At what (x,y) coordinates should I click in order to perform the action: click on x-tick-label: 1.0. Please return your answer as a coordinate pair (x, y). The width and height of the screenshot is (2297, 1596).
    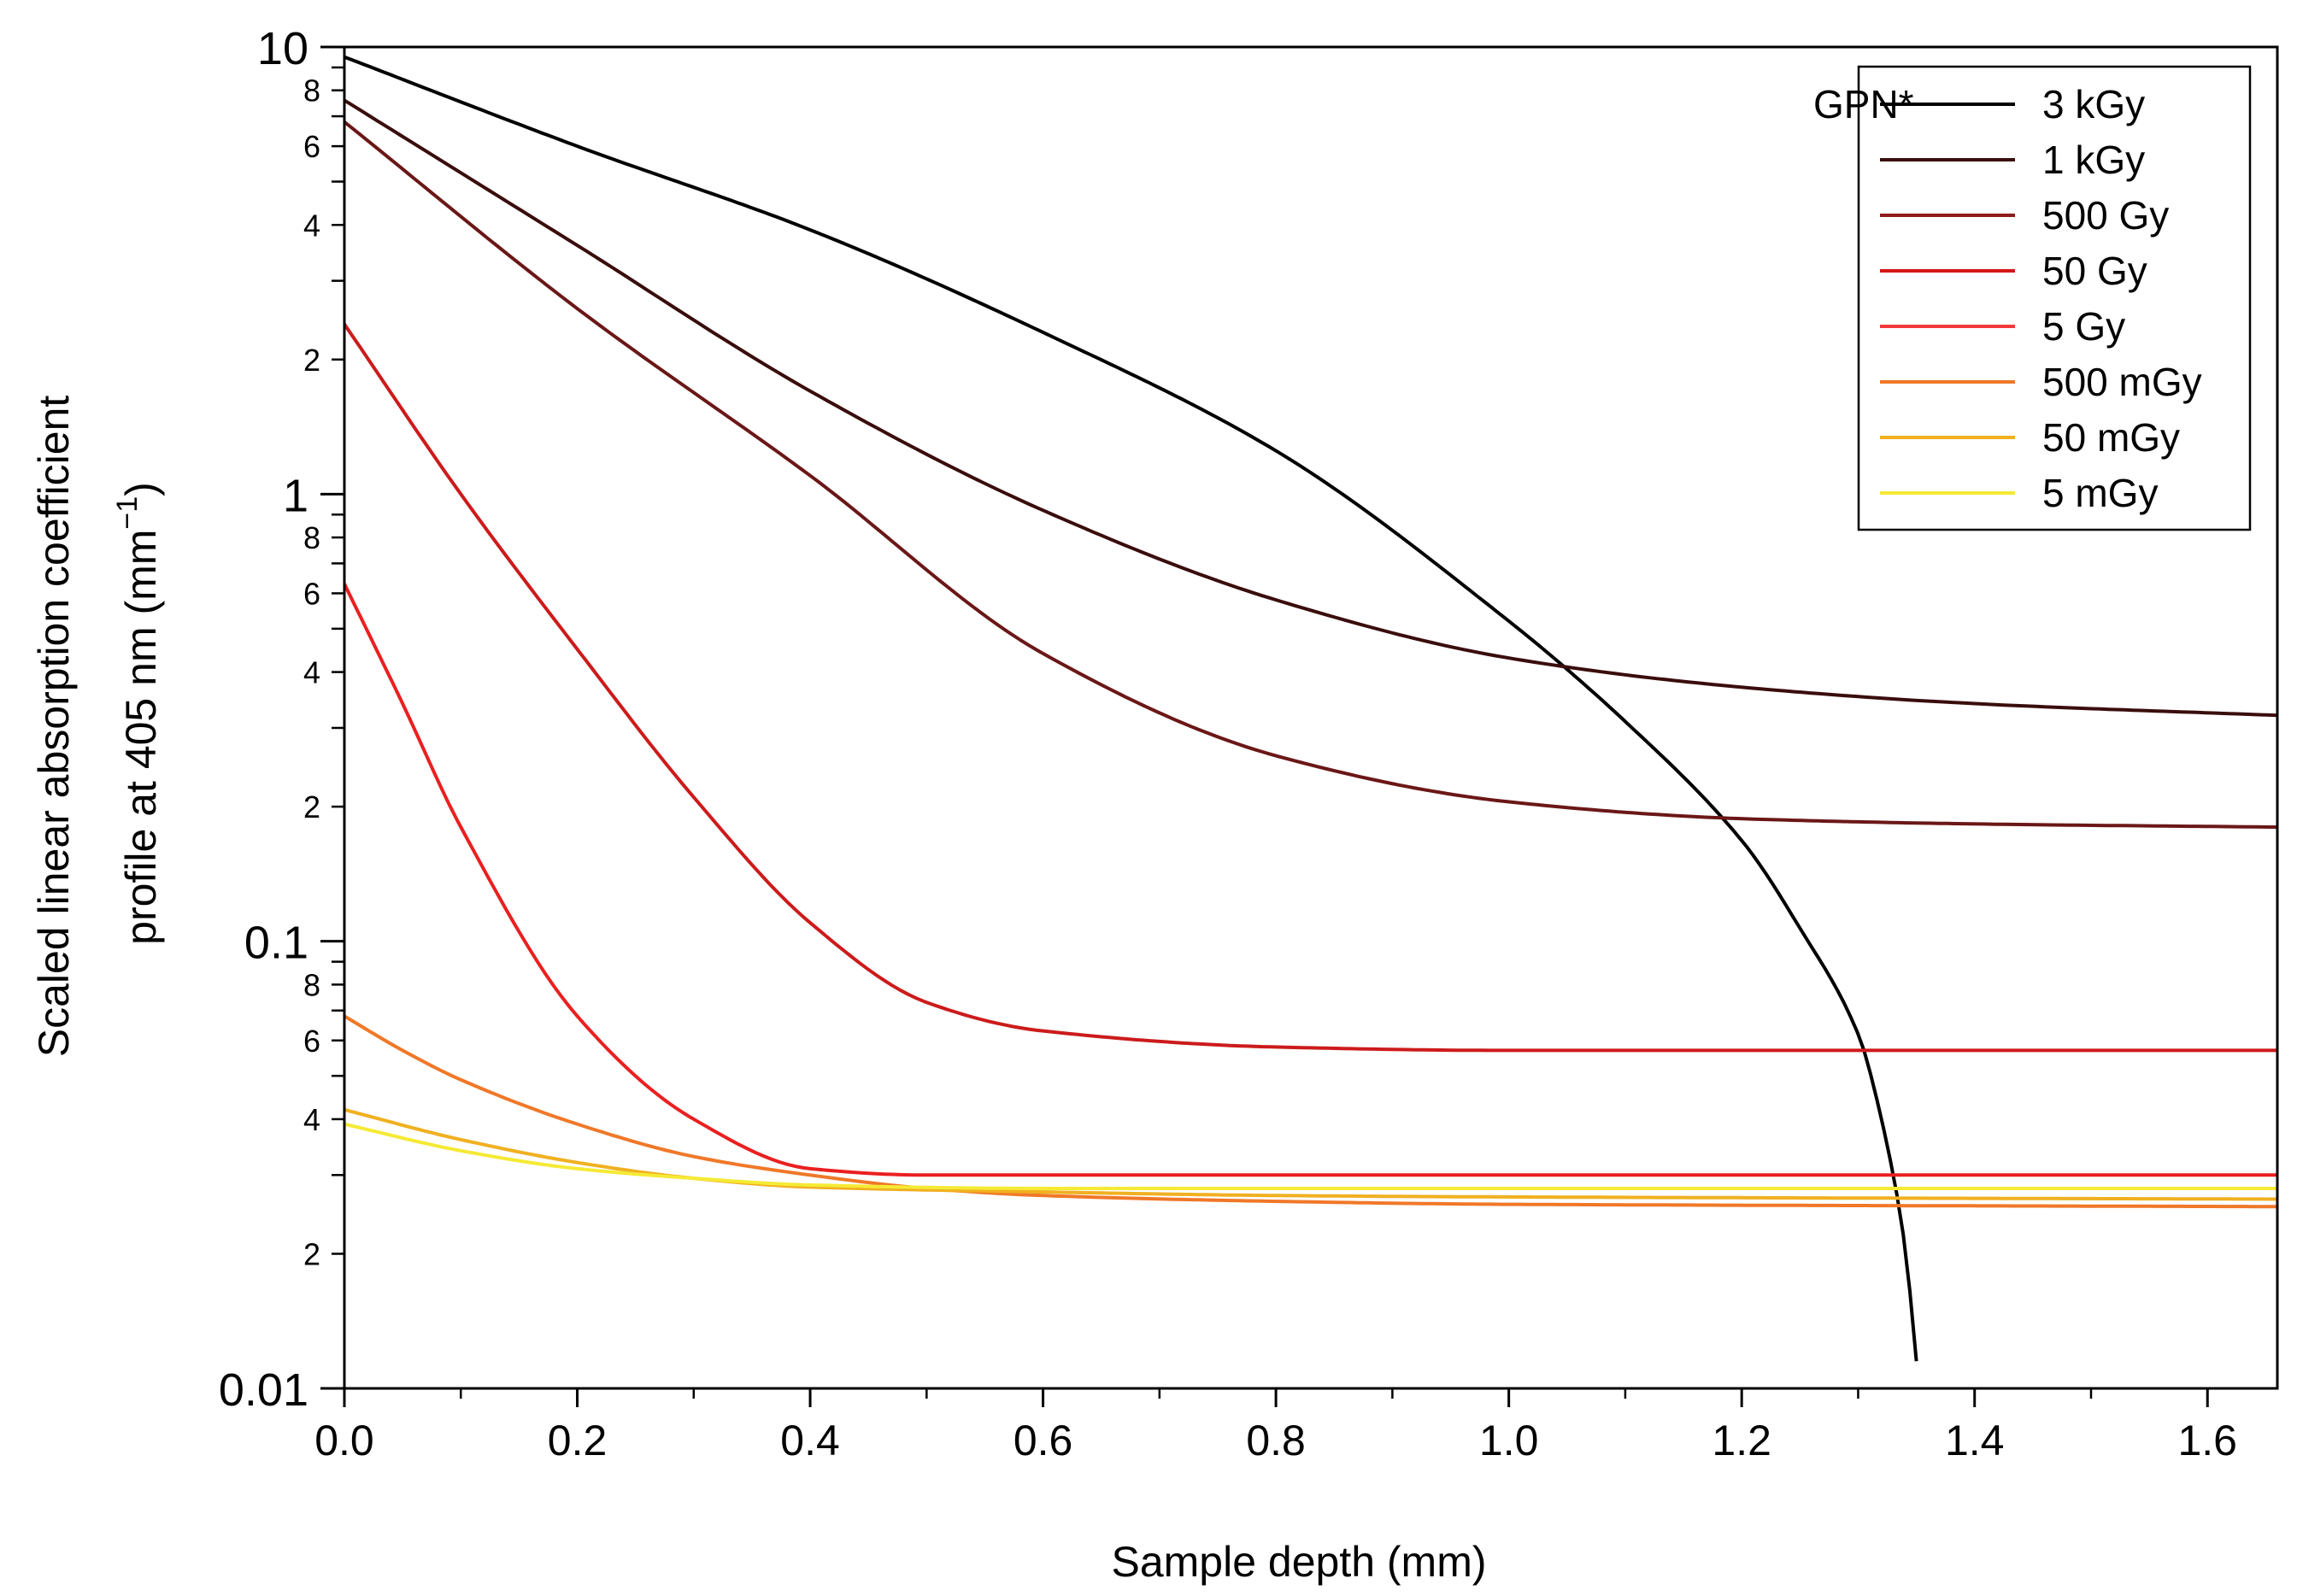
    Looking at the image, I should click on (1509, 1440).